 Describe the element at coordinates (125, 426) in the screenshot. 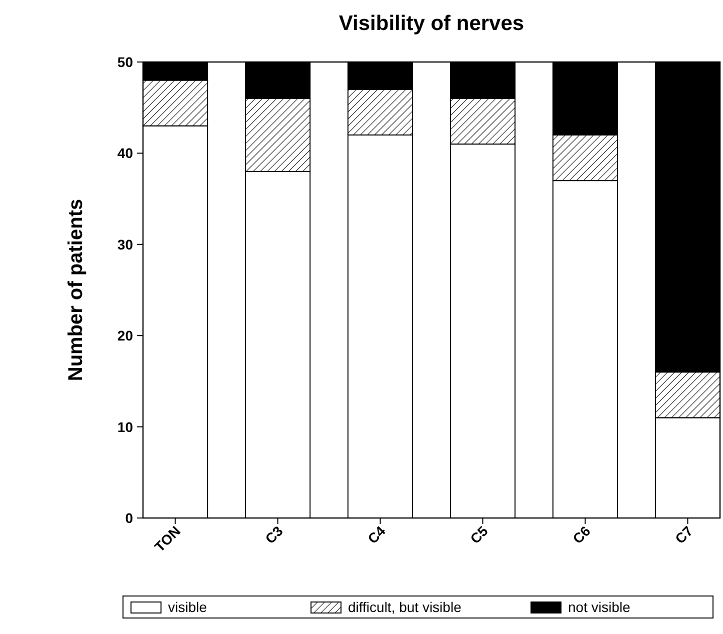

I see `y-tick-label: 10` at that location.